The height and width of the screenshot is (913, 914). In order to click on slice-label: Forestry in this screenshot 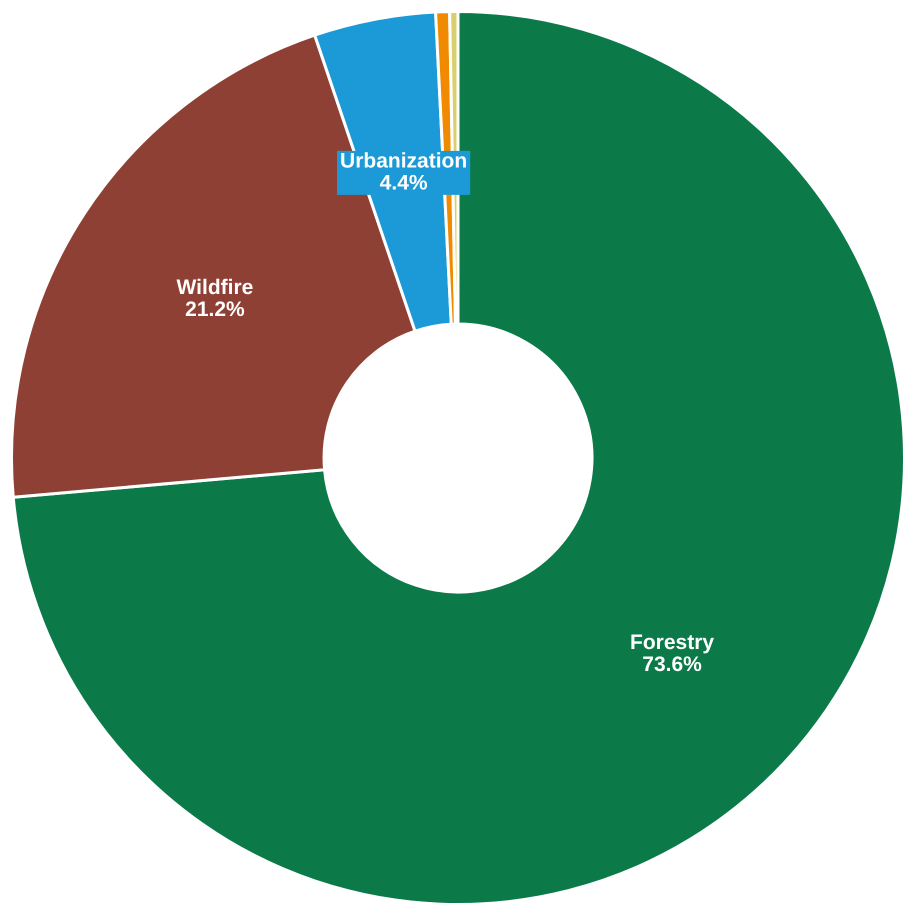, I will do `click(672, 642)`.